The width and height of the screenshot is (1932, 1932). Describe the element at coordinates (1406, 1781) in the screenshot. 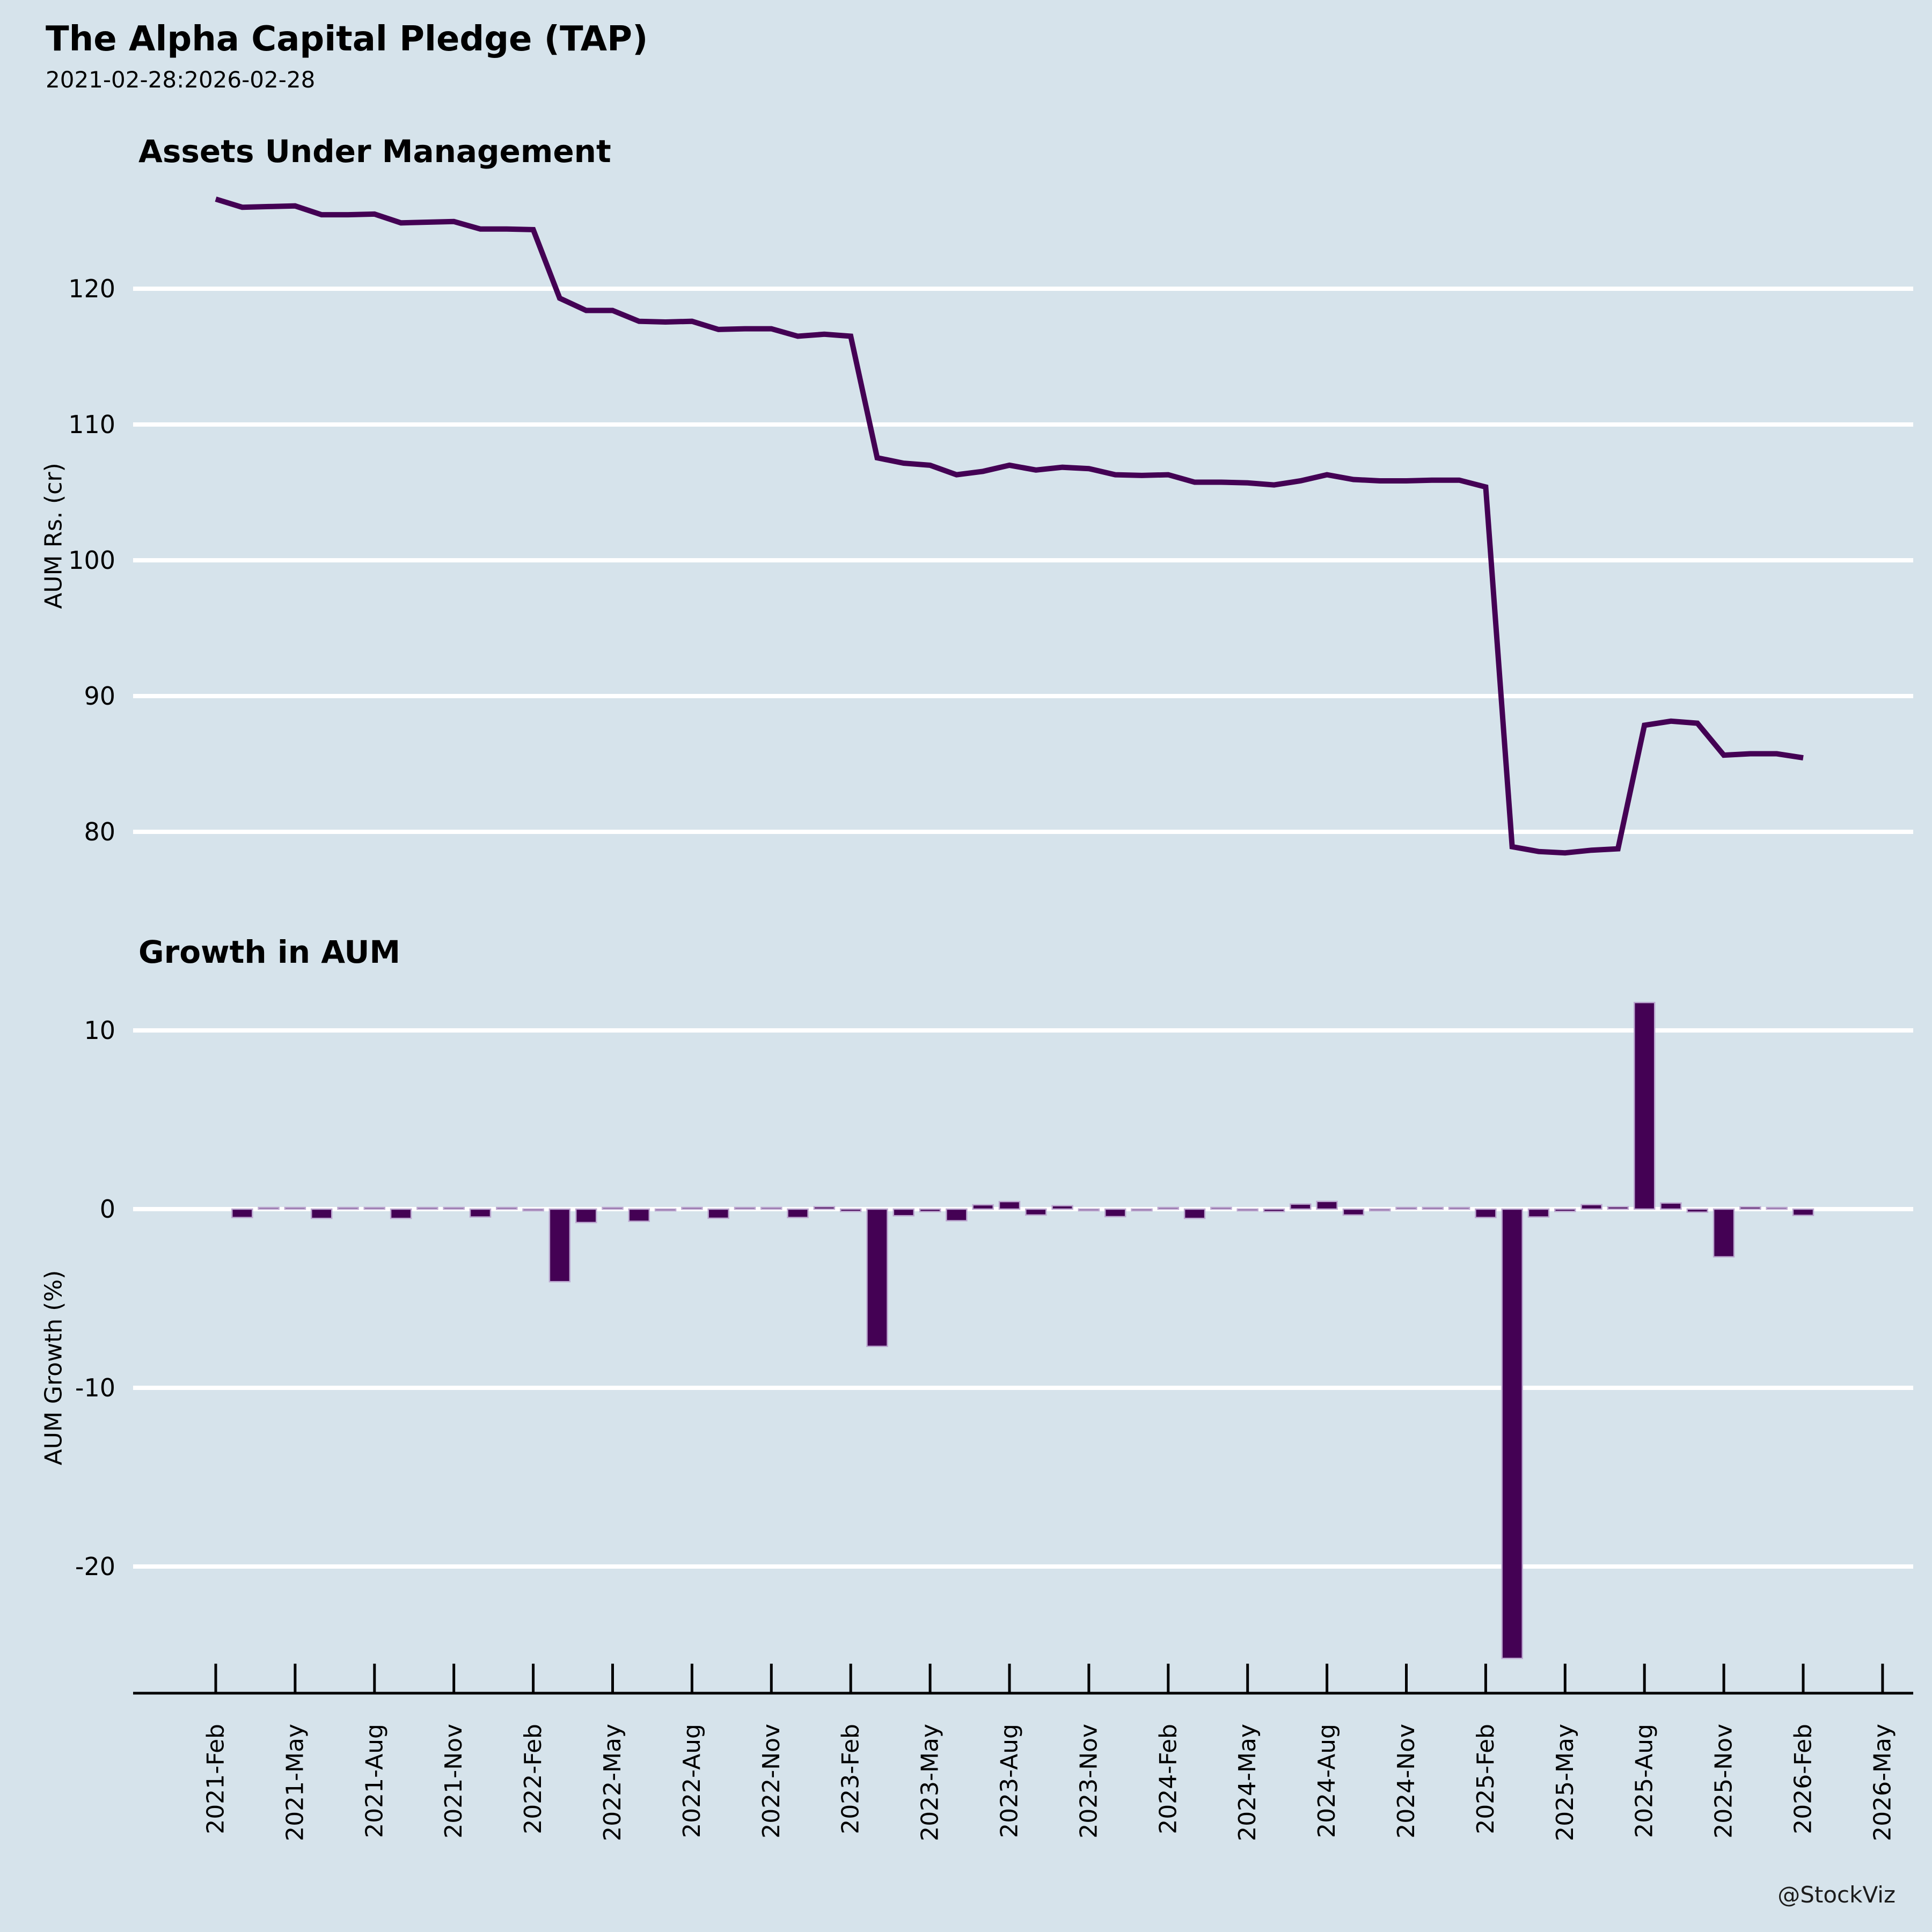

I see `x-tick-label: 2024-Nov` at that location.